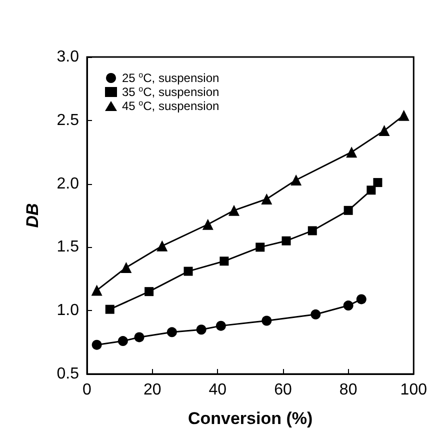 The image size is (438, 448). Describe the element at coordinates (68, 120) in the screenshot. I see `y-tick-label: 2.5` at that location.